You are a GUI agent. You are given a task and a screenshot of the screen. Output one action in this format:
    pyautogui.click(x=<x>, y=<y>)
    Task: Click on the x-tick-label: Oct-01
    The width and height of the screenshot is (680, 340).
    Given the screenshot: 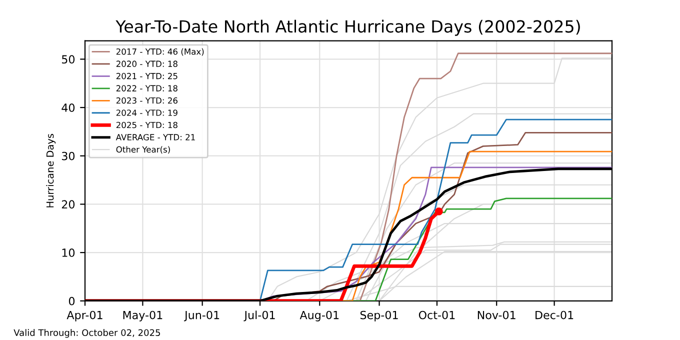 What is the action you would take?
    pyautogui.click(x=436, y=315)
    